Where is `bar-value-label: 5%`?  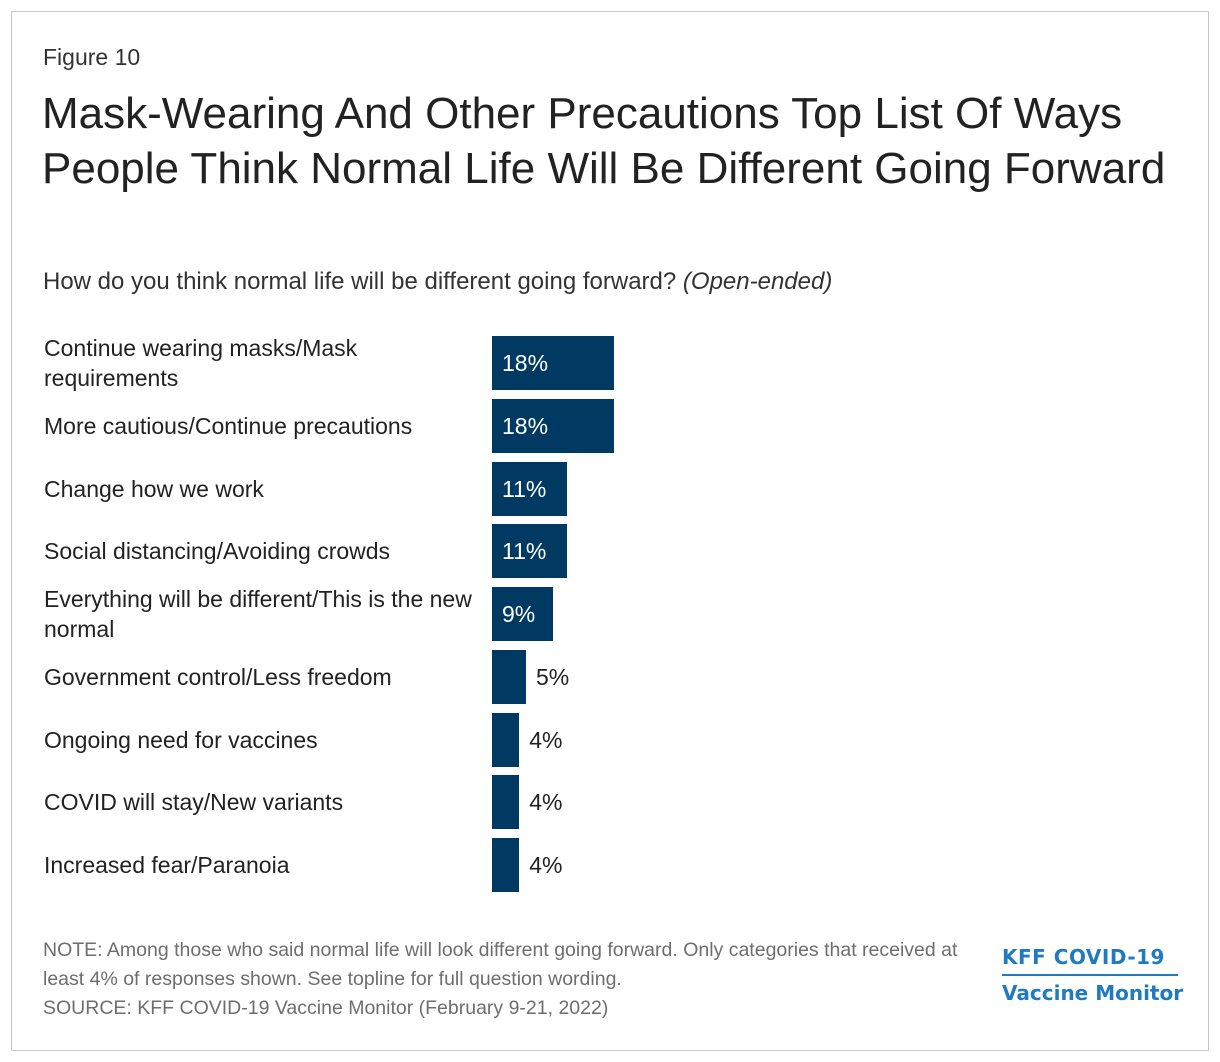
bar-value-label: 5% is located at coordinates (553, 676).